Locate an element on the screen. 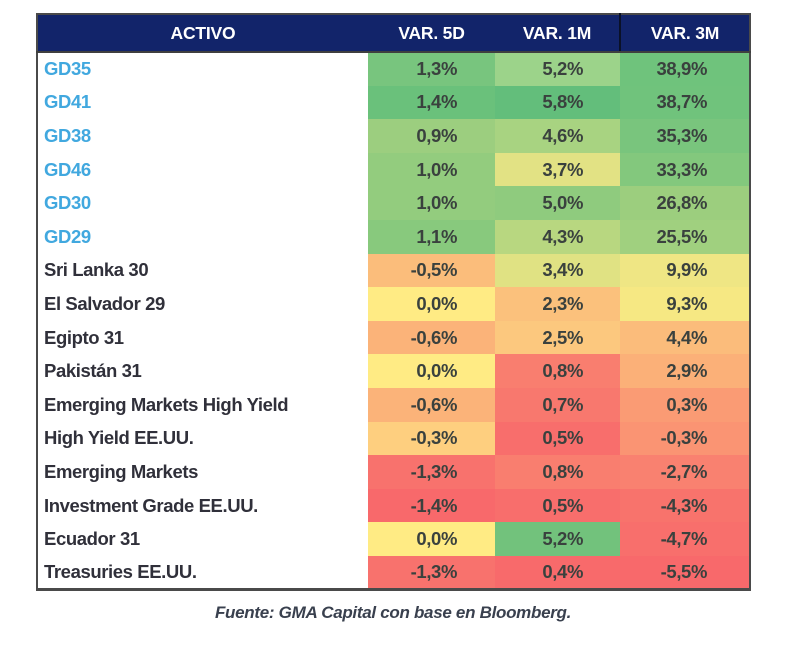  value-cell: 0,9% is located at coordinates (431, 136).